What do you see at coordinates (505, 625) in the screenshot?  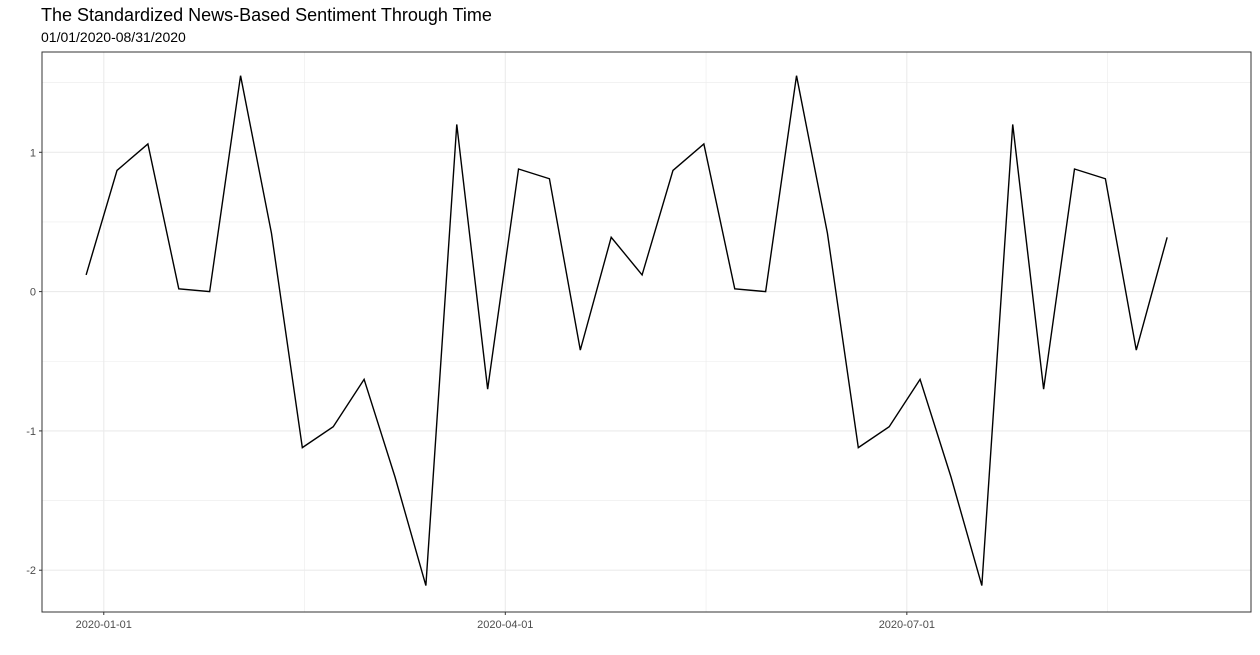 I see `x-tick-label: 2020-04-01` at bounding box center [505, 625].